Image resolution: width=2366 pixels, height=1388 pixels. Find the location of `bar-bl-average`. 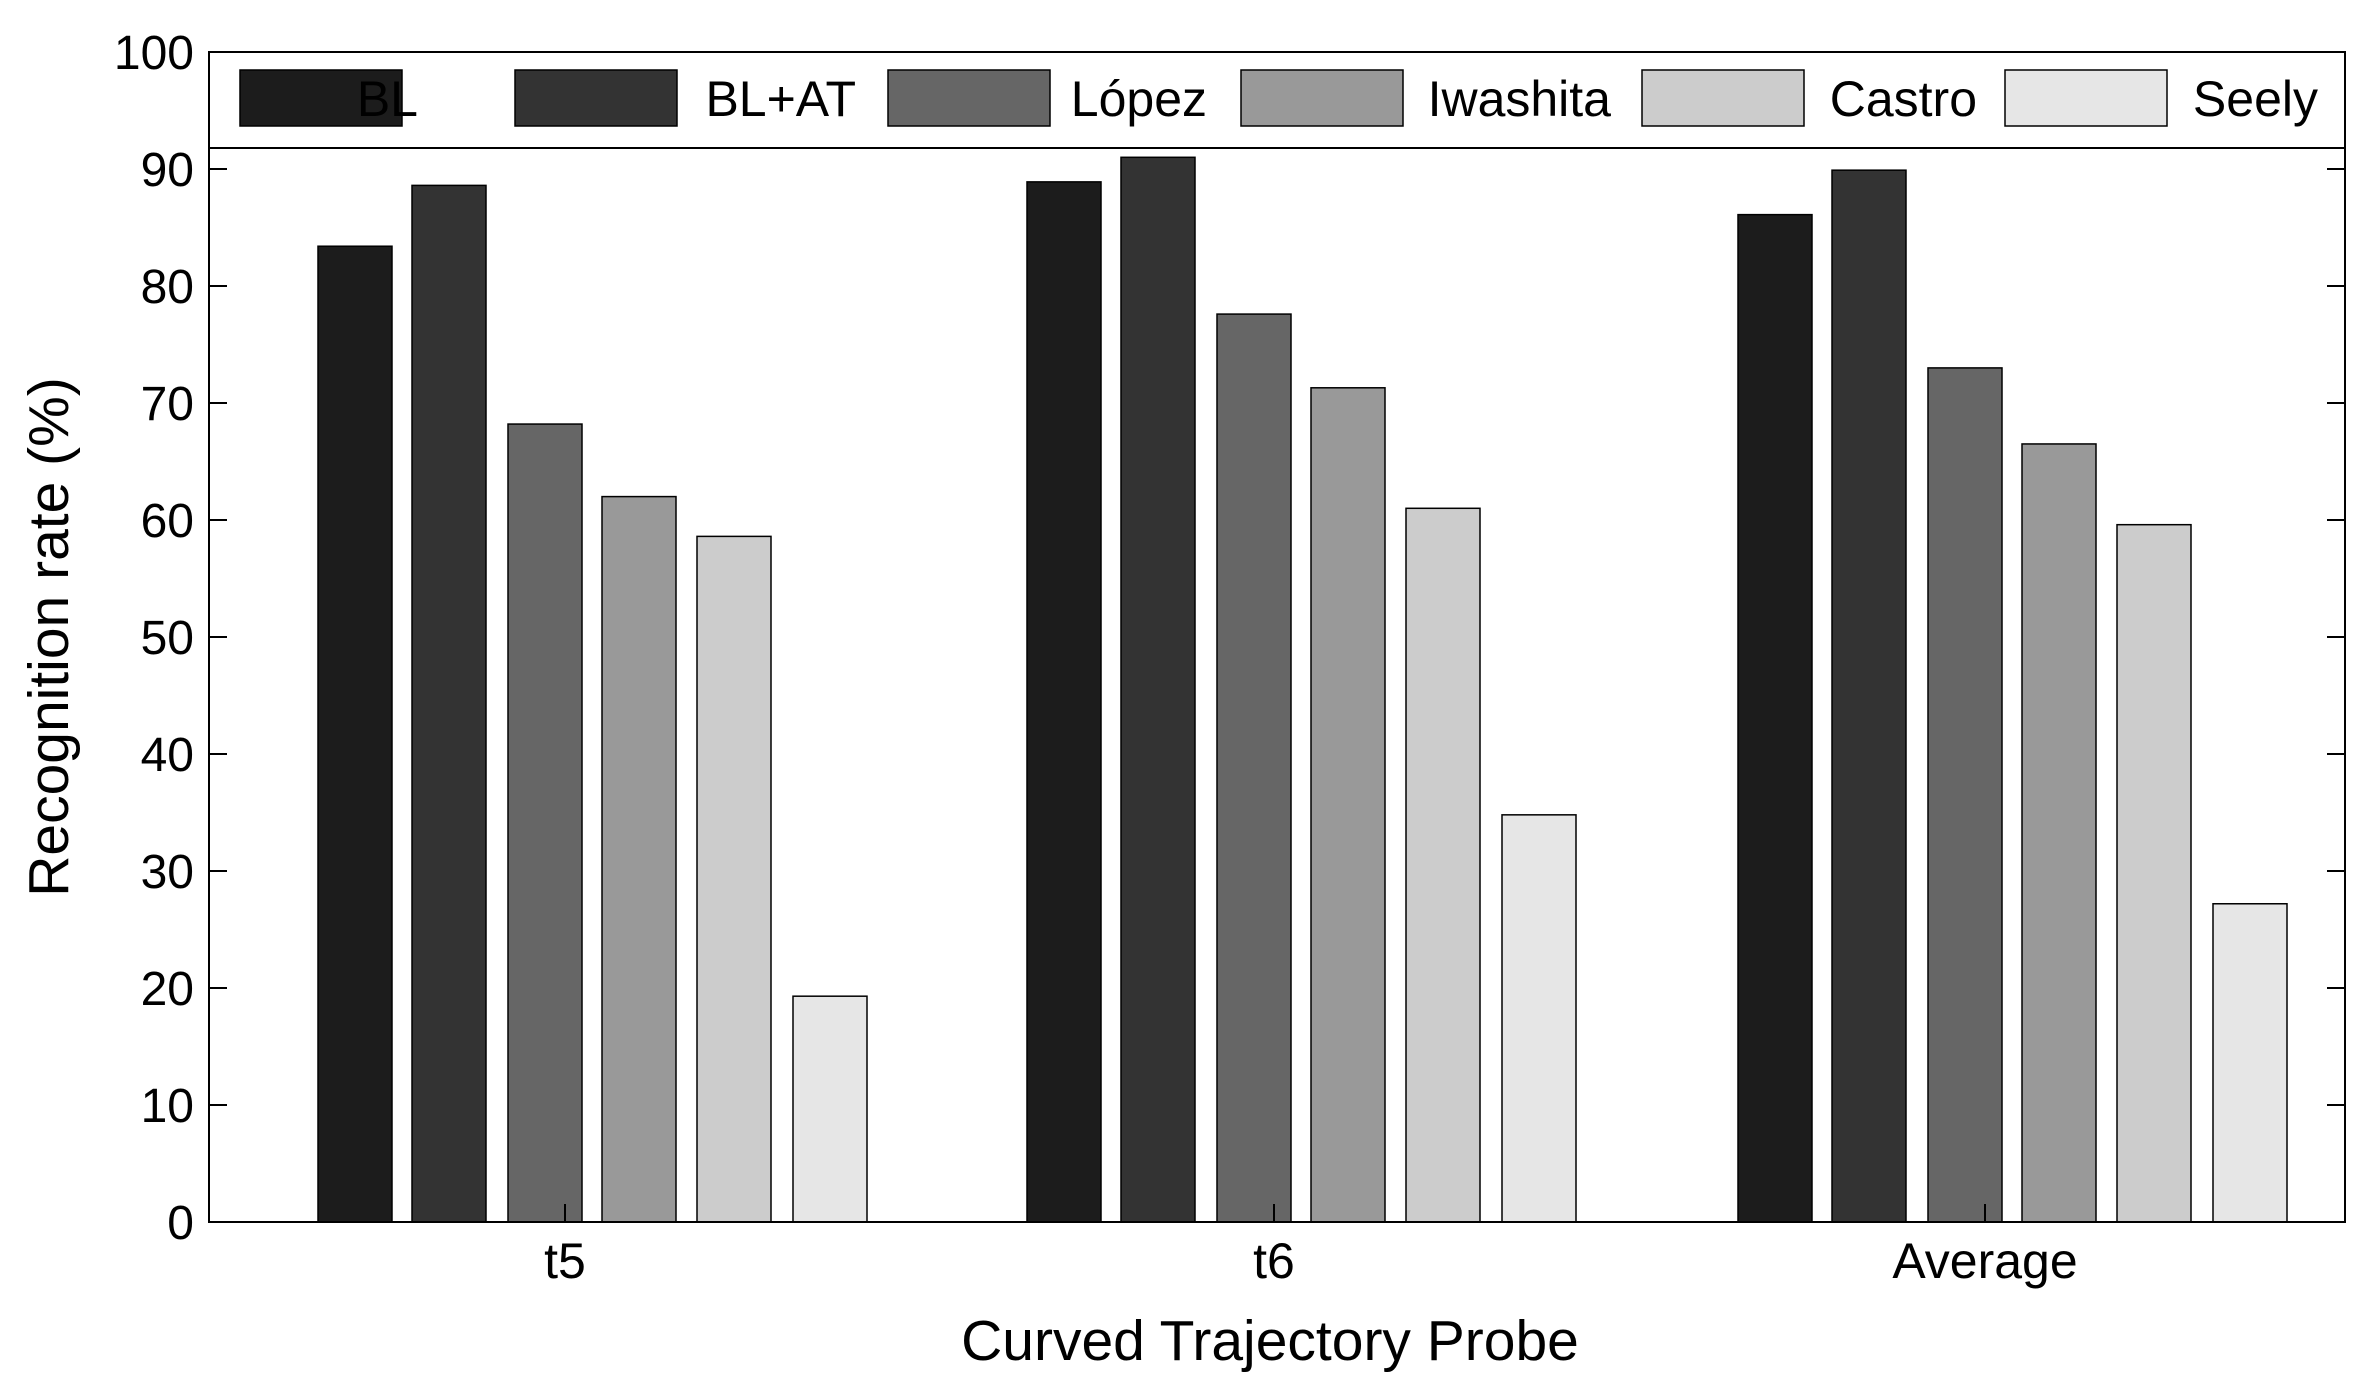

bar-bl-average is located at coordinates (1775, 718).